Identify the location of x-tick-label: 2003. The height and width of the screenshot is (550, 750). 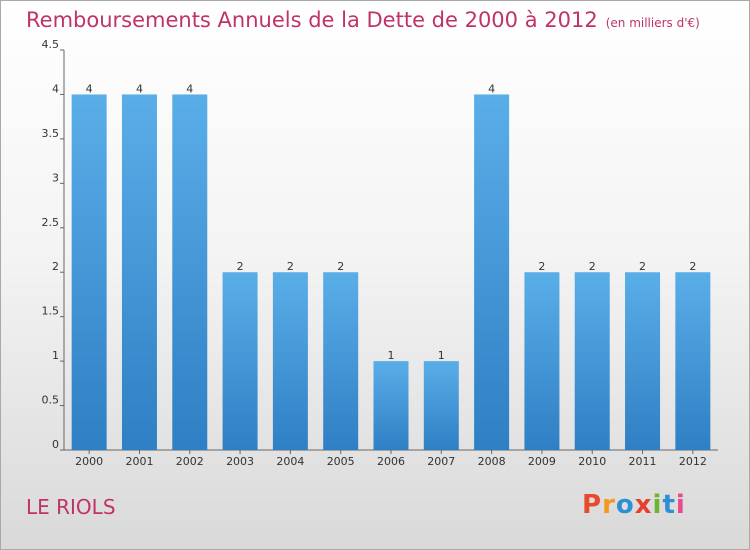
(240, 461).